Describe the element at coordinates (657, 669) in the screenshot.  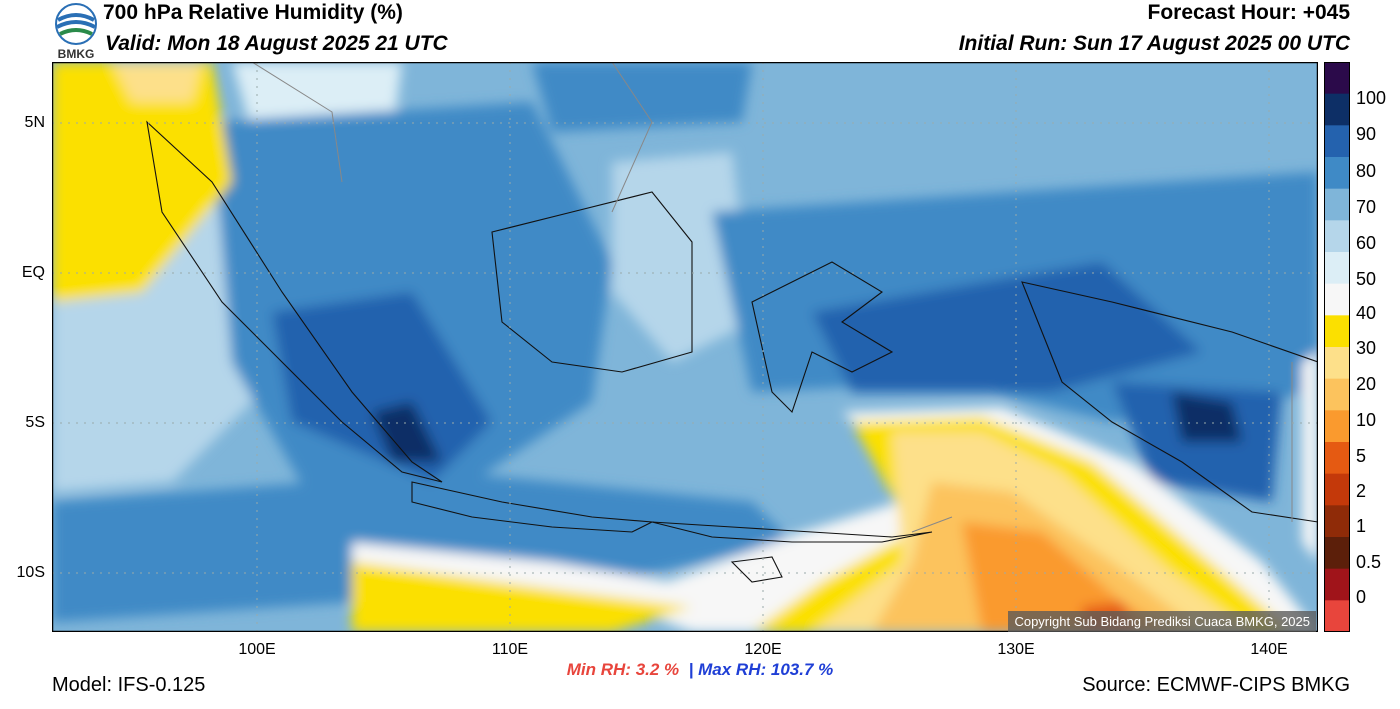
I see `min-rh-value: 3.2 %` at that location.